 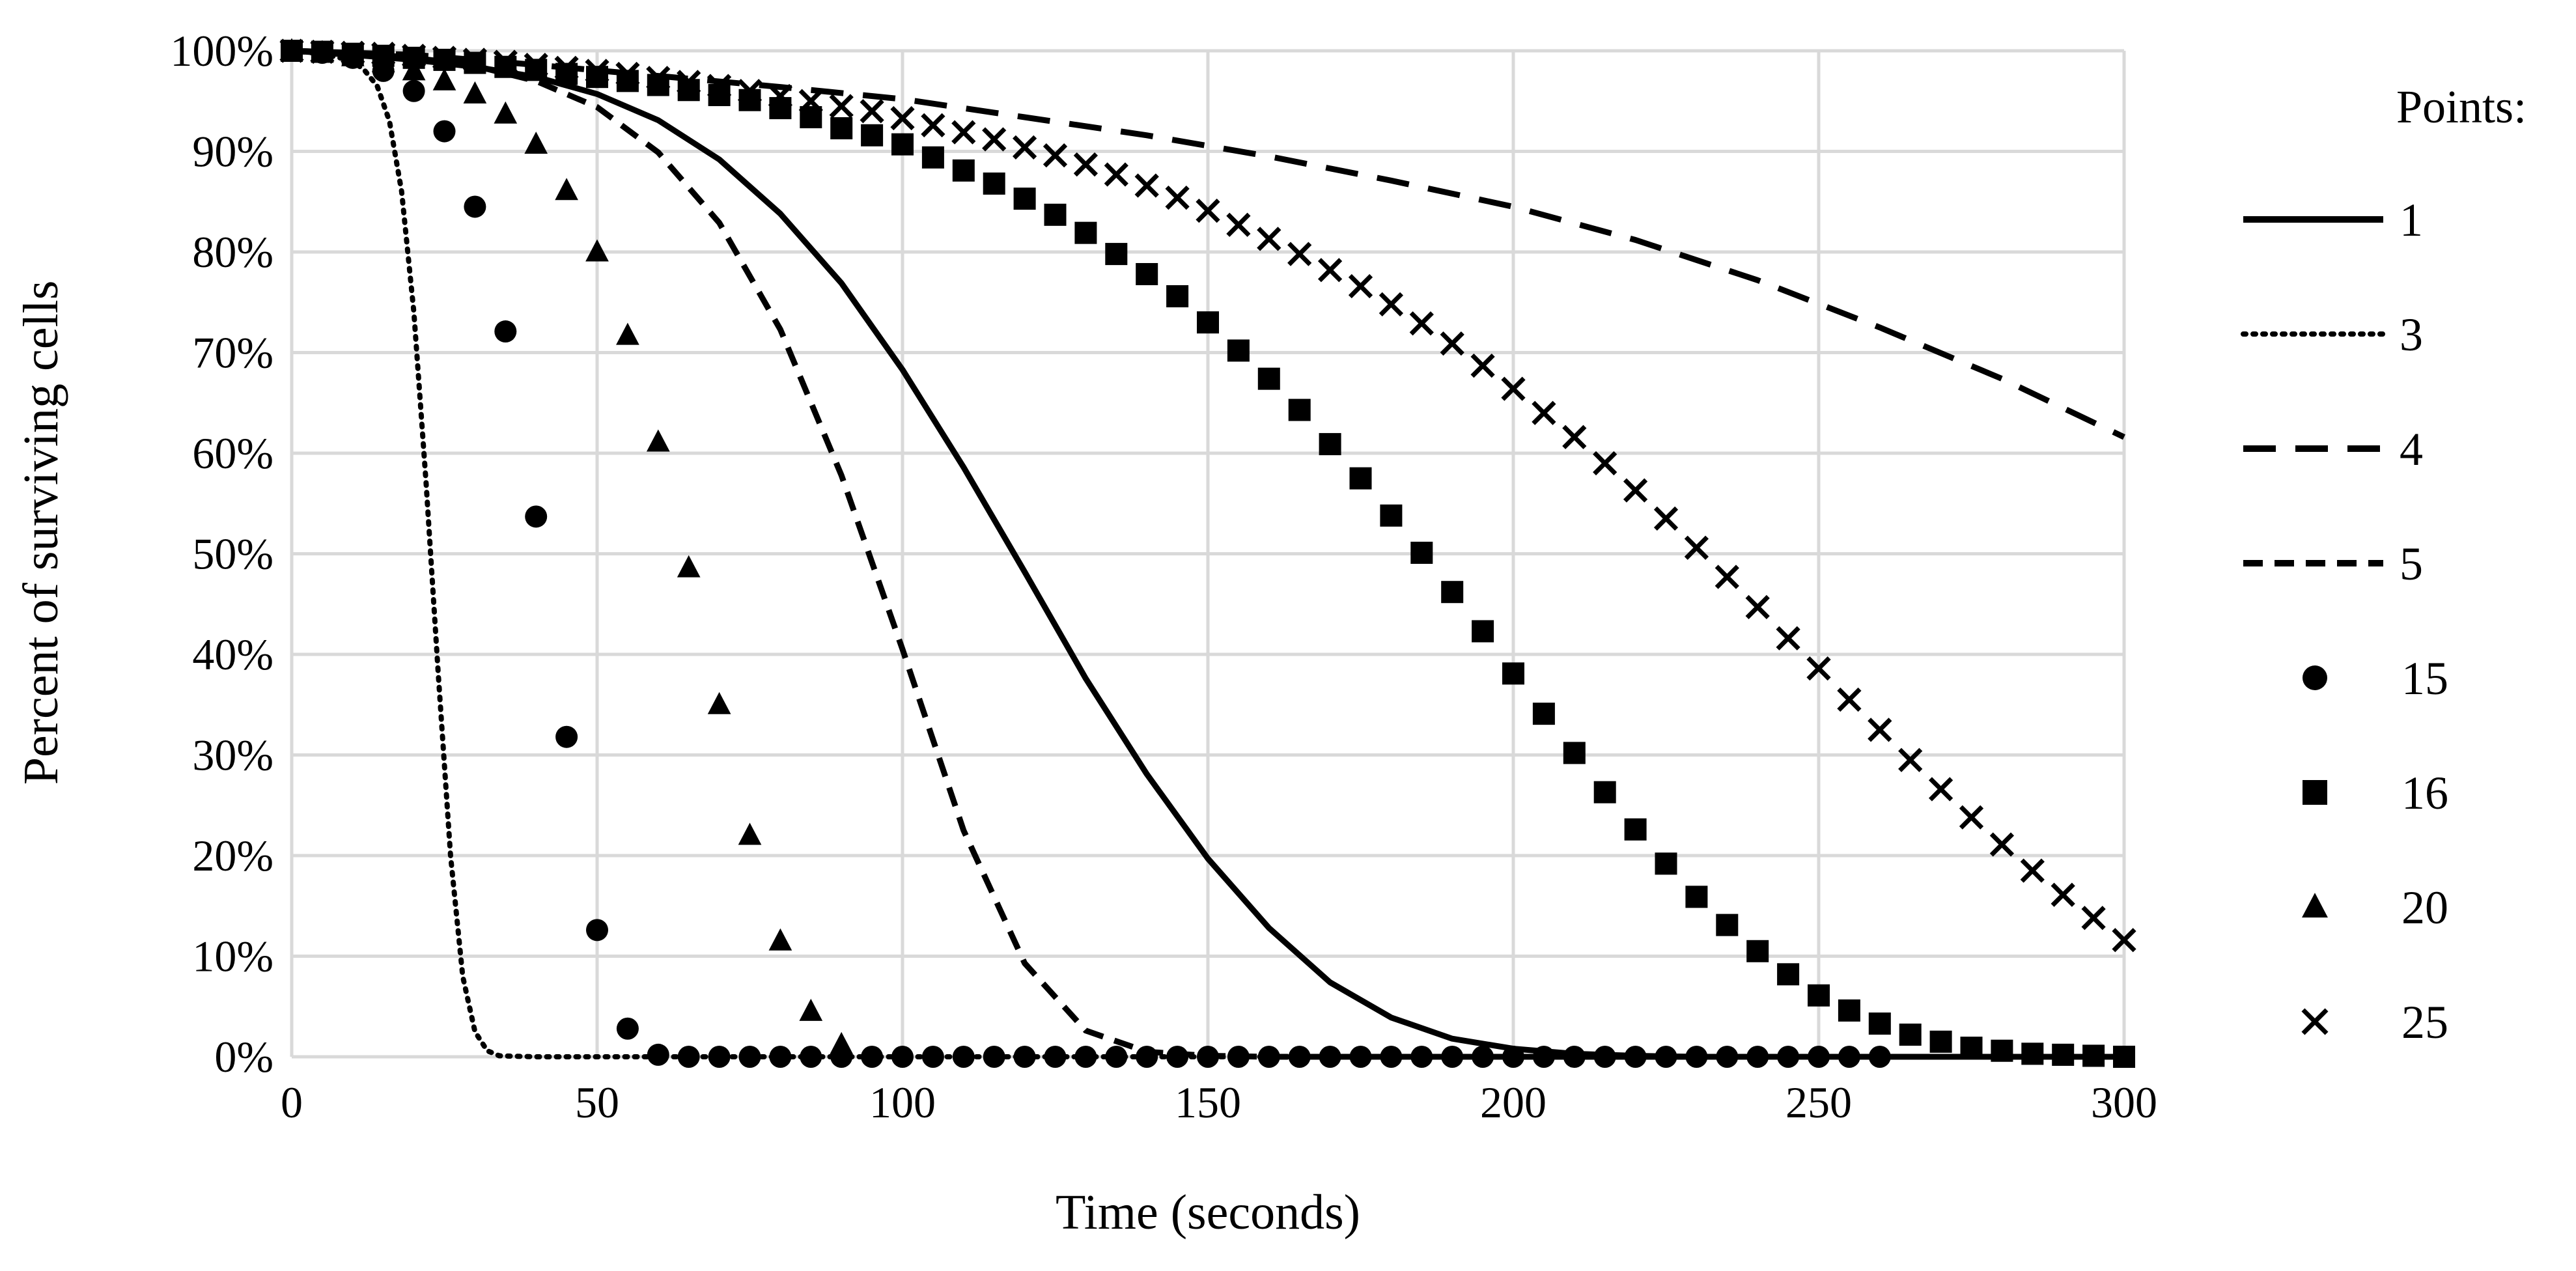 What do you see at coordinates (233, 554) in the screenshot?
I see `y-tick-label: 50%` at bounding box center [233, 554].